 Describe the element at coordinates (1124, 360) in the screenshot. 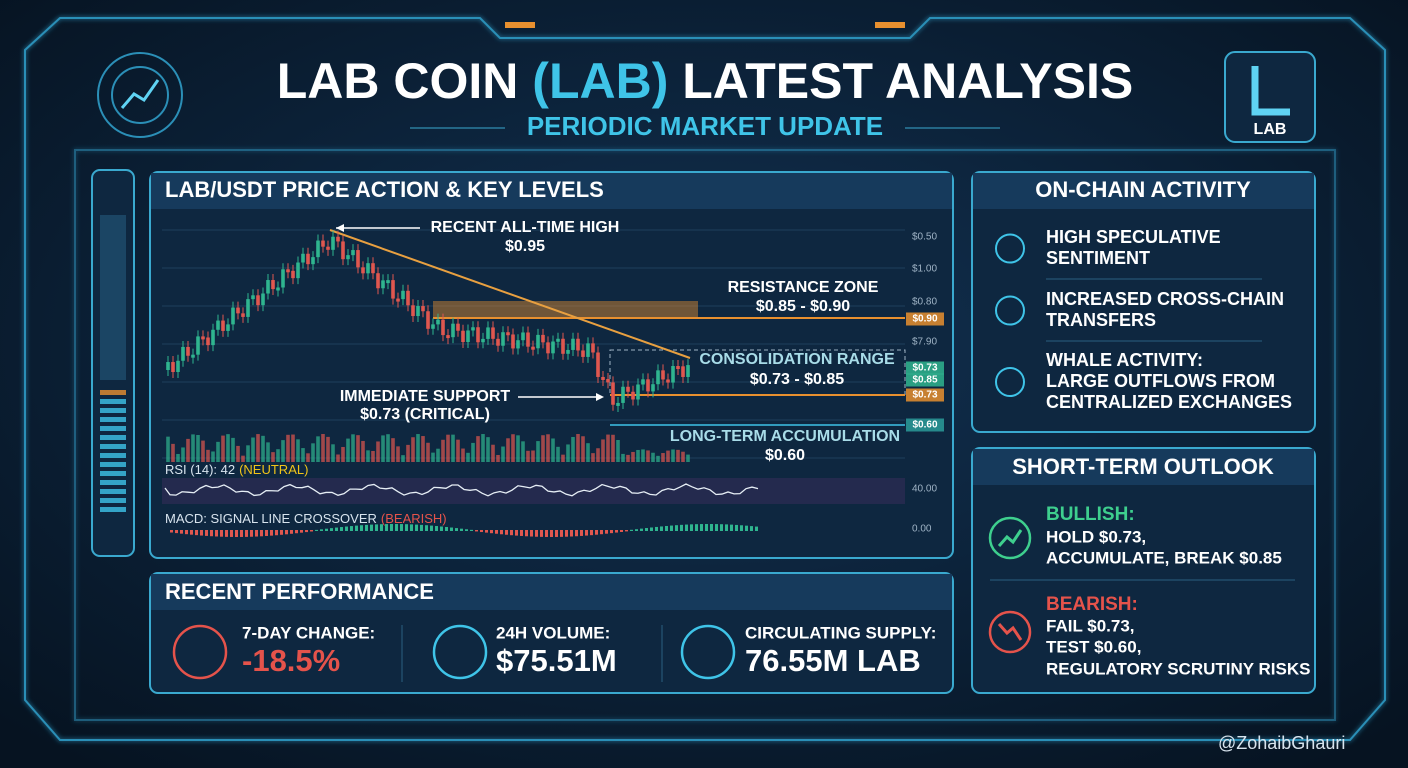

I see `item-text: WHALE ACTIVITY:` at that location.